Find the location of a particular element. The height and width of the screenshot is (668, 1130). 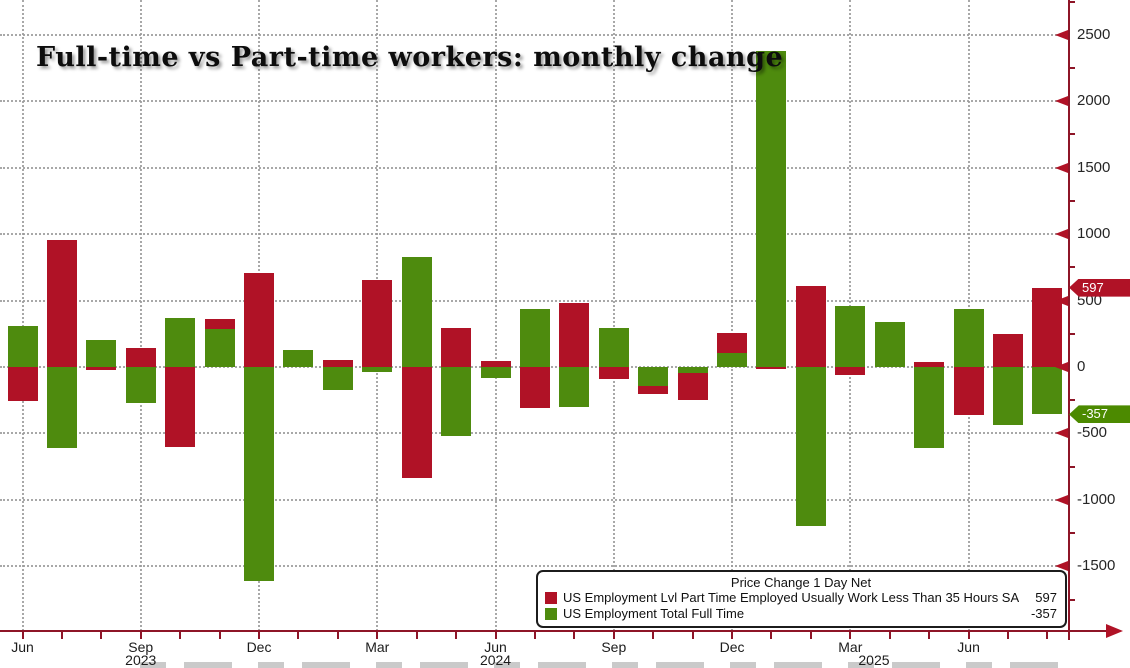

x-axis-year-label: 2025 is located at coordinates (874, 660).